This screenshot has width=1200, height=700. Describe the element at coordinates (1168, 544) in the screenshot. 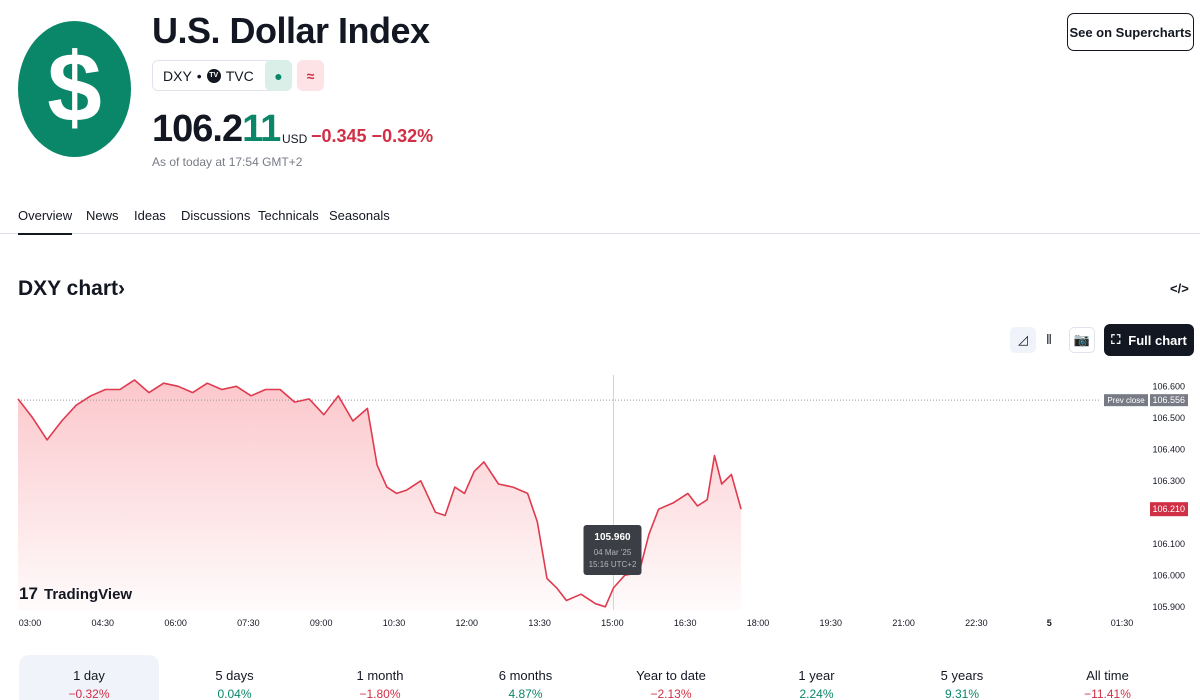

I see `y-tick-label: 106.100` at that location.